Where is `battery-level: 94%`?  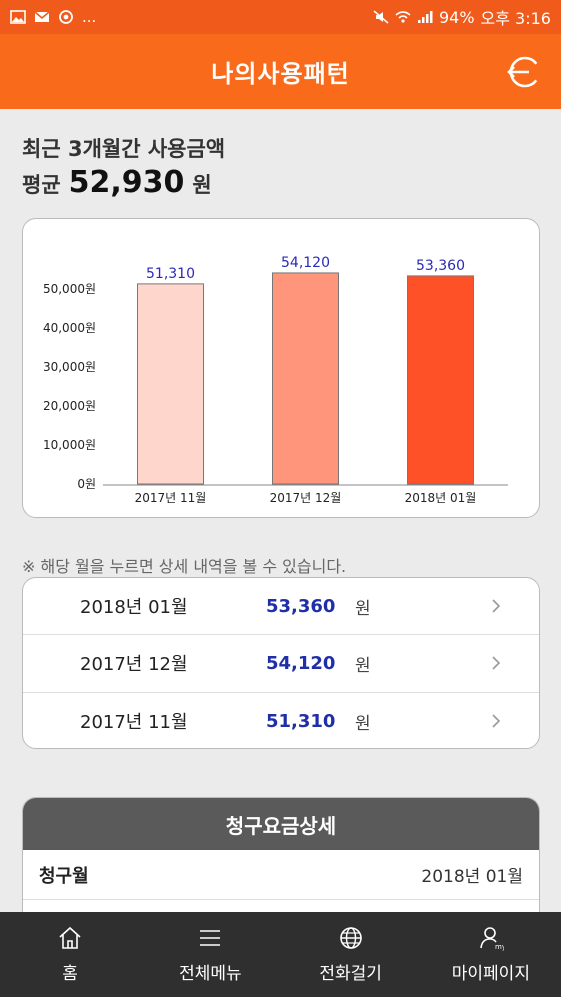
battery-level: 94% is located at coordinates (456, 17).